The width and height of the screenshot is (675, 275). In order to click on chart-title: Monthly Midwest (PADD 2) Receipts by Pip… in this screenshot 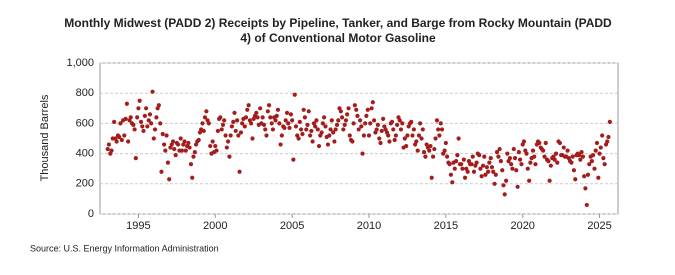, I will do `click(338, 30)`.